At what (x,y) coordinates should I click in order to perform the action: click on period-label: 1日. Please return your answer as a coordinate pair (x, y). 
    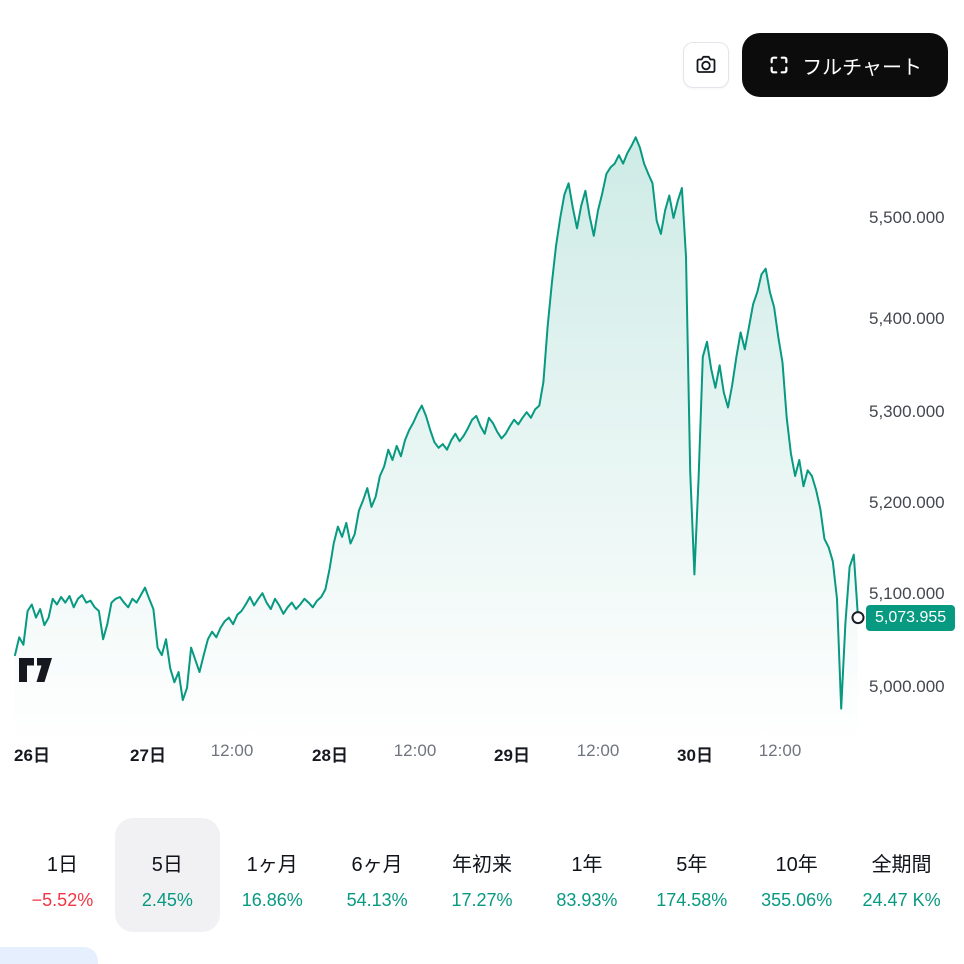
    Looking at the image, I should click on (62, 865).